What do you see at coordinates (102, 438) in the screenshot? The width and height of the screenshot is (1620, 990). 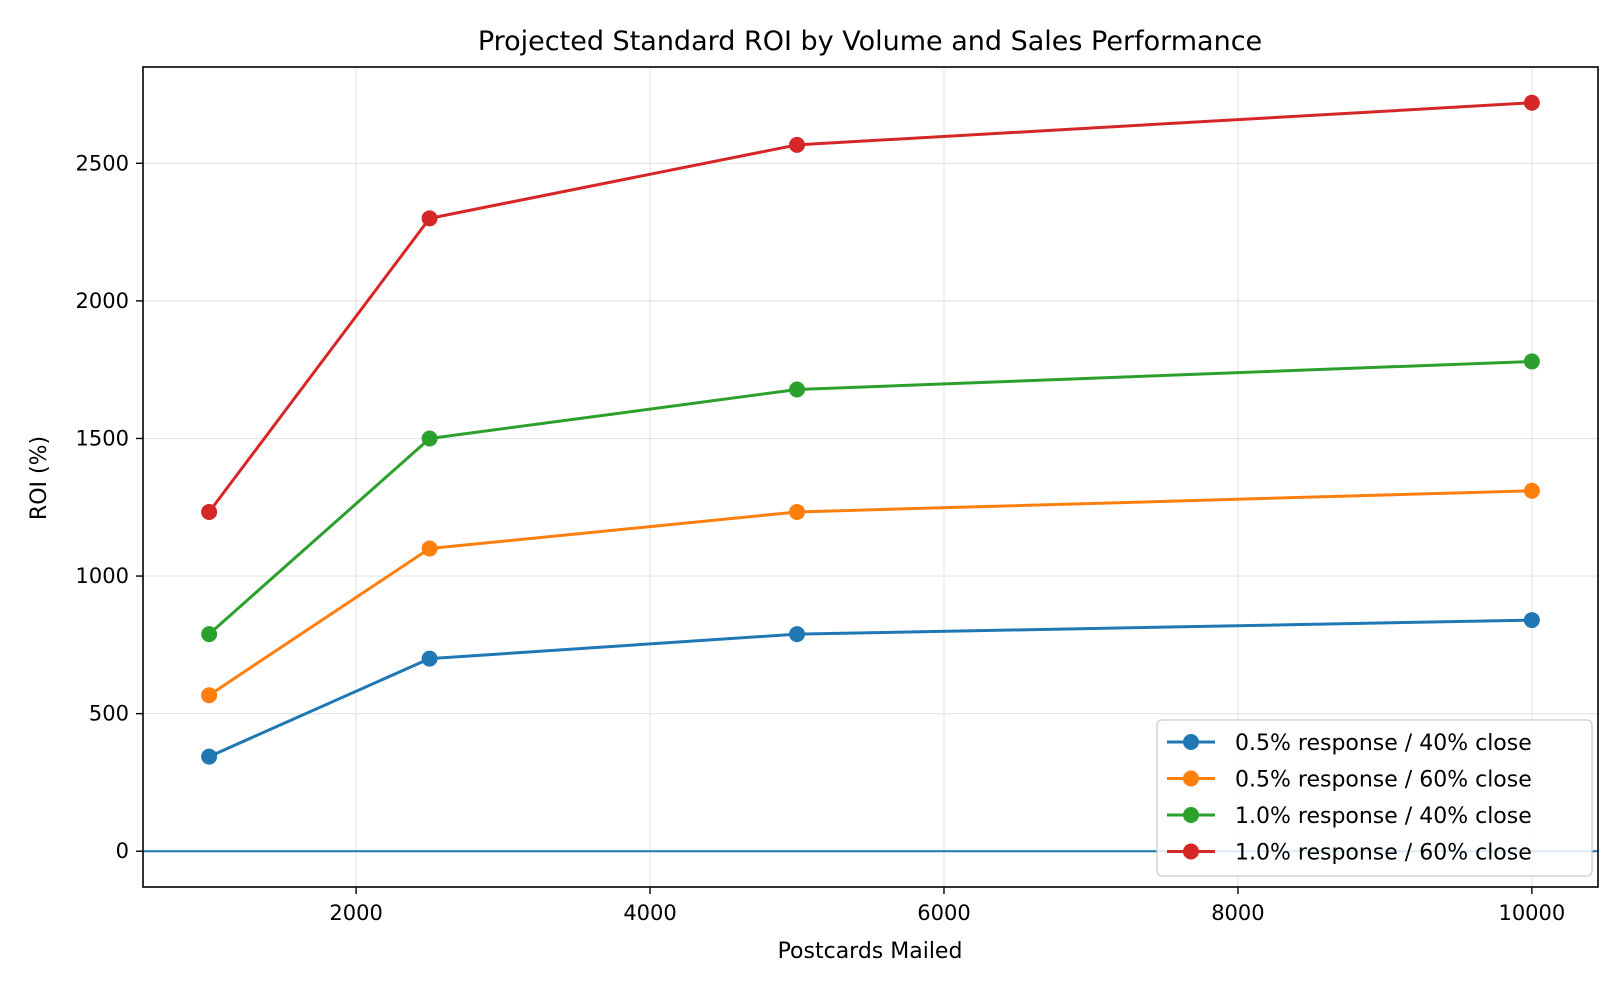 I see `y-tick-label: 1500` at bounding box center [102, 438].